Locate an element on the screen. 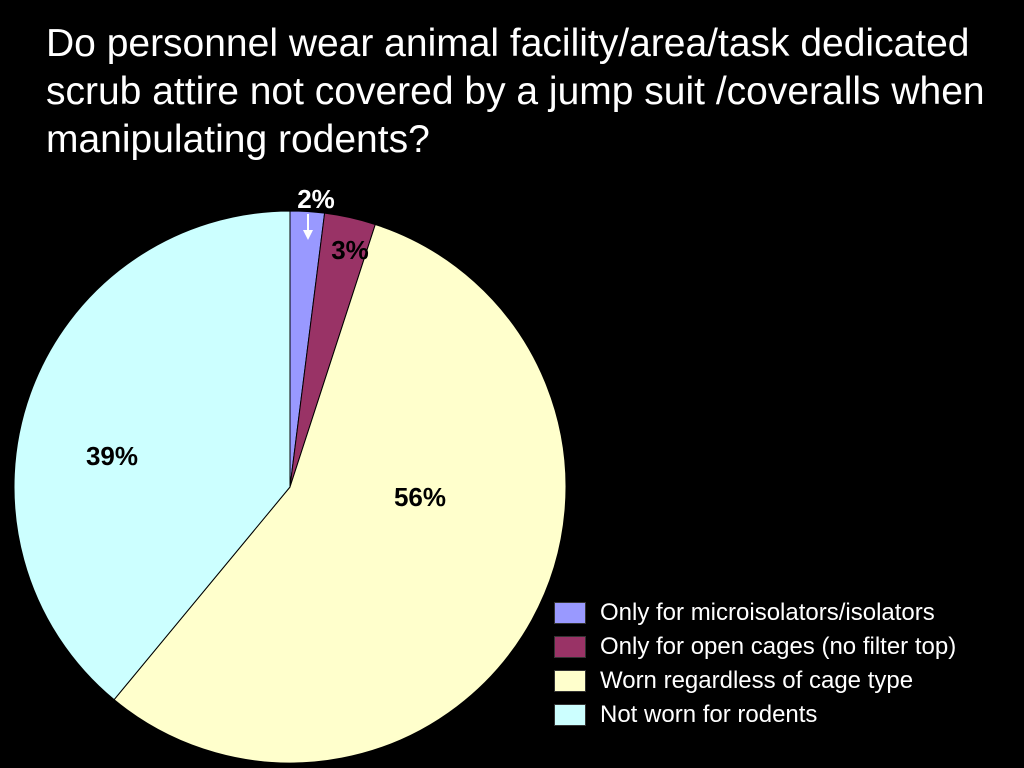  legend-item: Only for open cages (no filter top) is located at coordinates (755, 647).